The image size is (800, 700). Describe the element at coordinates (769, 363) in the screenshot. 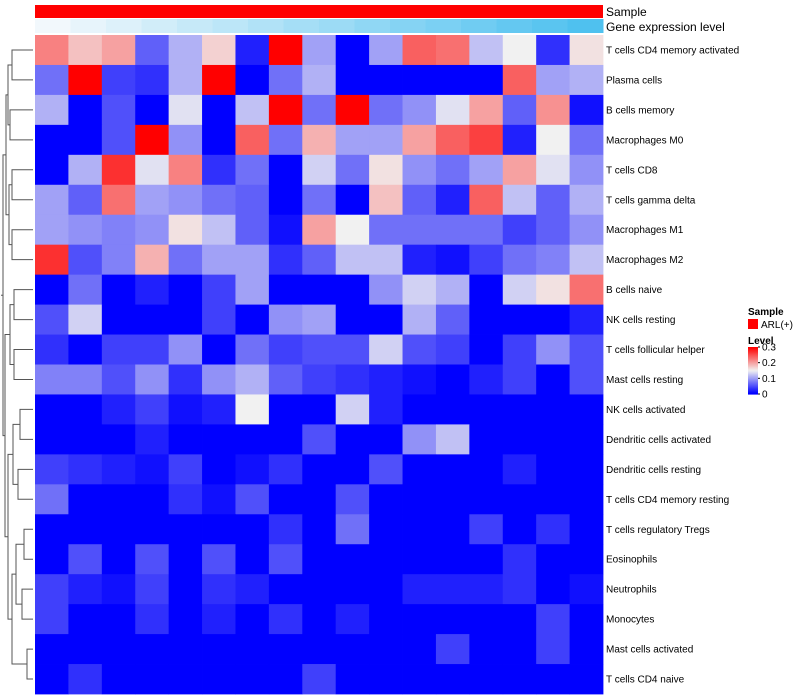

I see `legend-tick-label: 0.2` at that location.